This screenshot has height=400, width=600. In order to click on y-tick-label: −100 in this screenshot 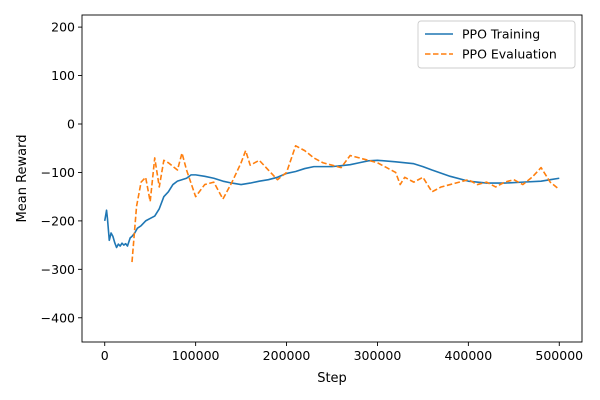, I will do `click(58, 172)`.